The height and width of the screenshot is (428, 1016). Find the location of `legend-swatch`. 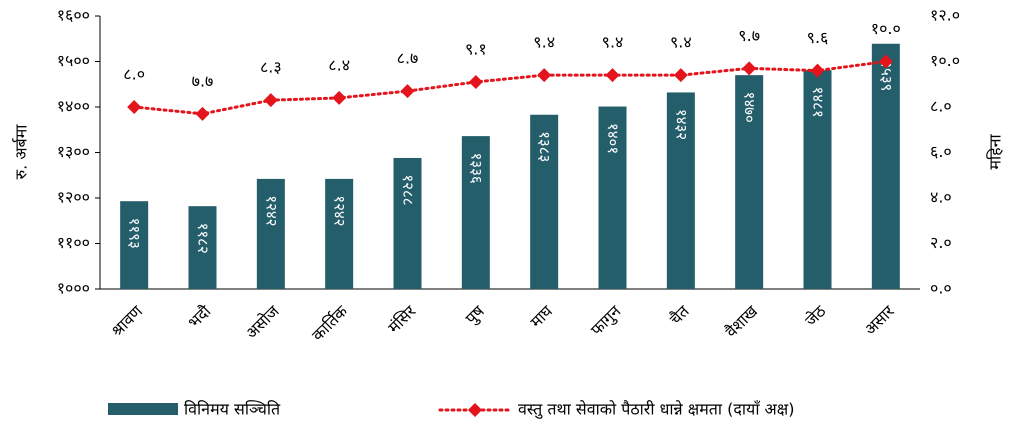

legend-swatch is located at coordinates (143, 409).